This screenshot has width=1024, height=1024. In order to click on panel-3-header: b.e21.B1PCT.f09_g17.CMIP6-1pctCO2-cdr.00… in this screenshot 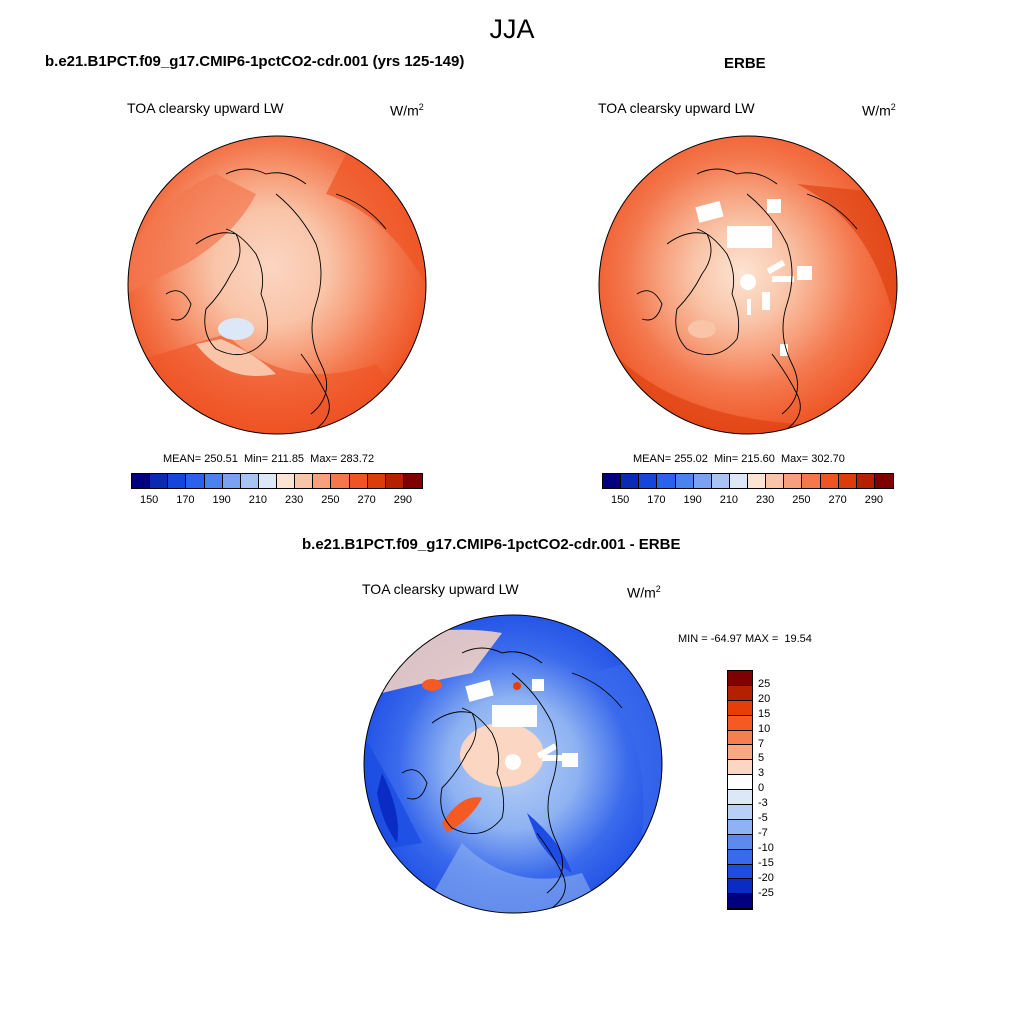, I will do `click(491, 544)`.